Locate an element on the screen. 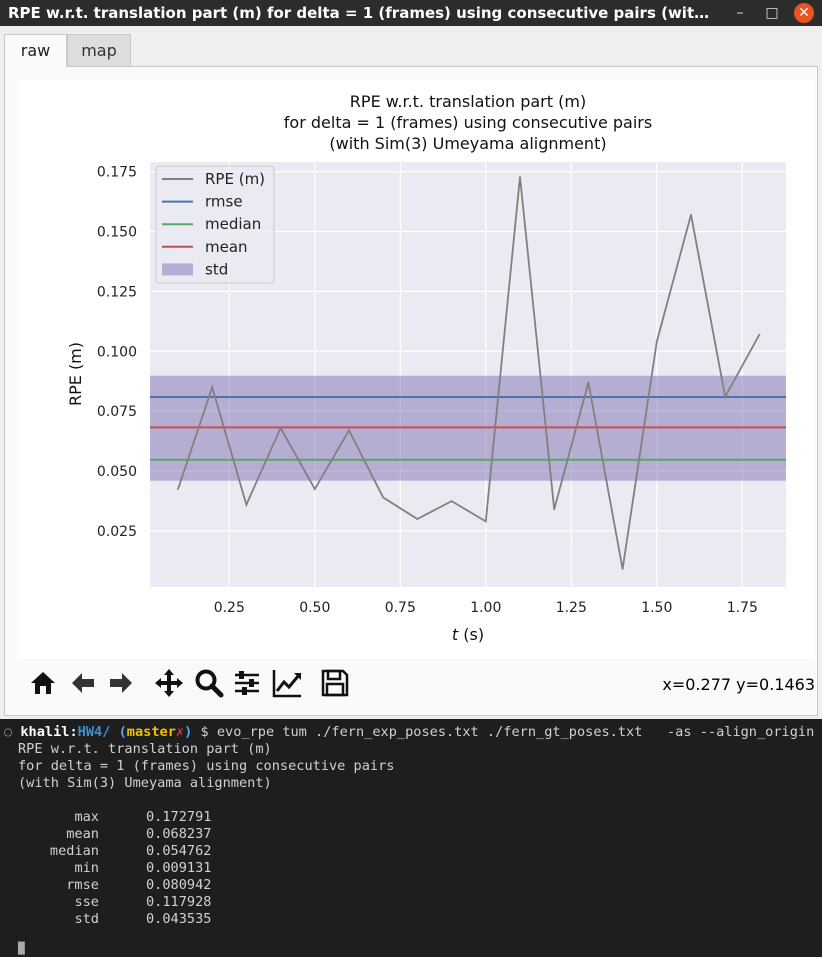 The image size is (822, 957). prompt-directory: HW4/ is located at coordinates (94, 732).